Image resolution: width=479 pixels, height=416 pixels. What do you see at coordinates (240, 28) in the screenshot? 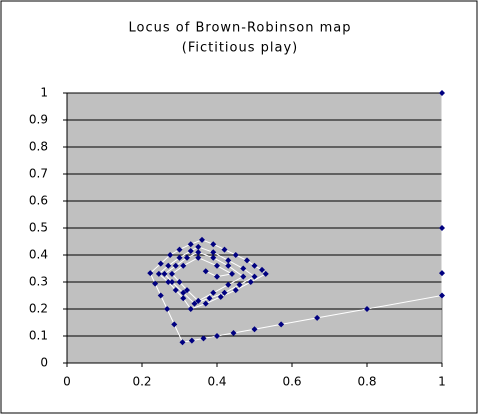
I see `chart-title: Locus of Brown-Robinson map` at bounding box center [240, 28].